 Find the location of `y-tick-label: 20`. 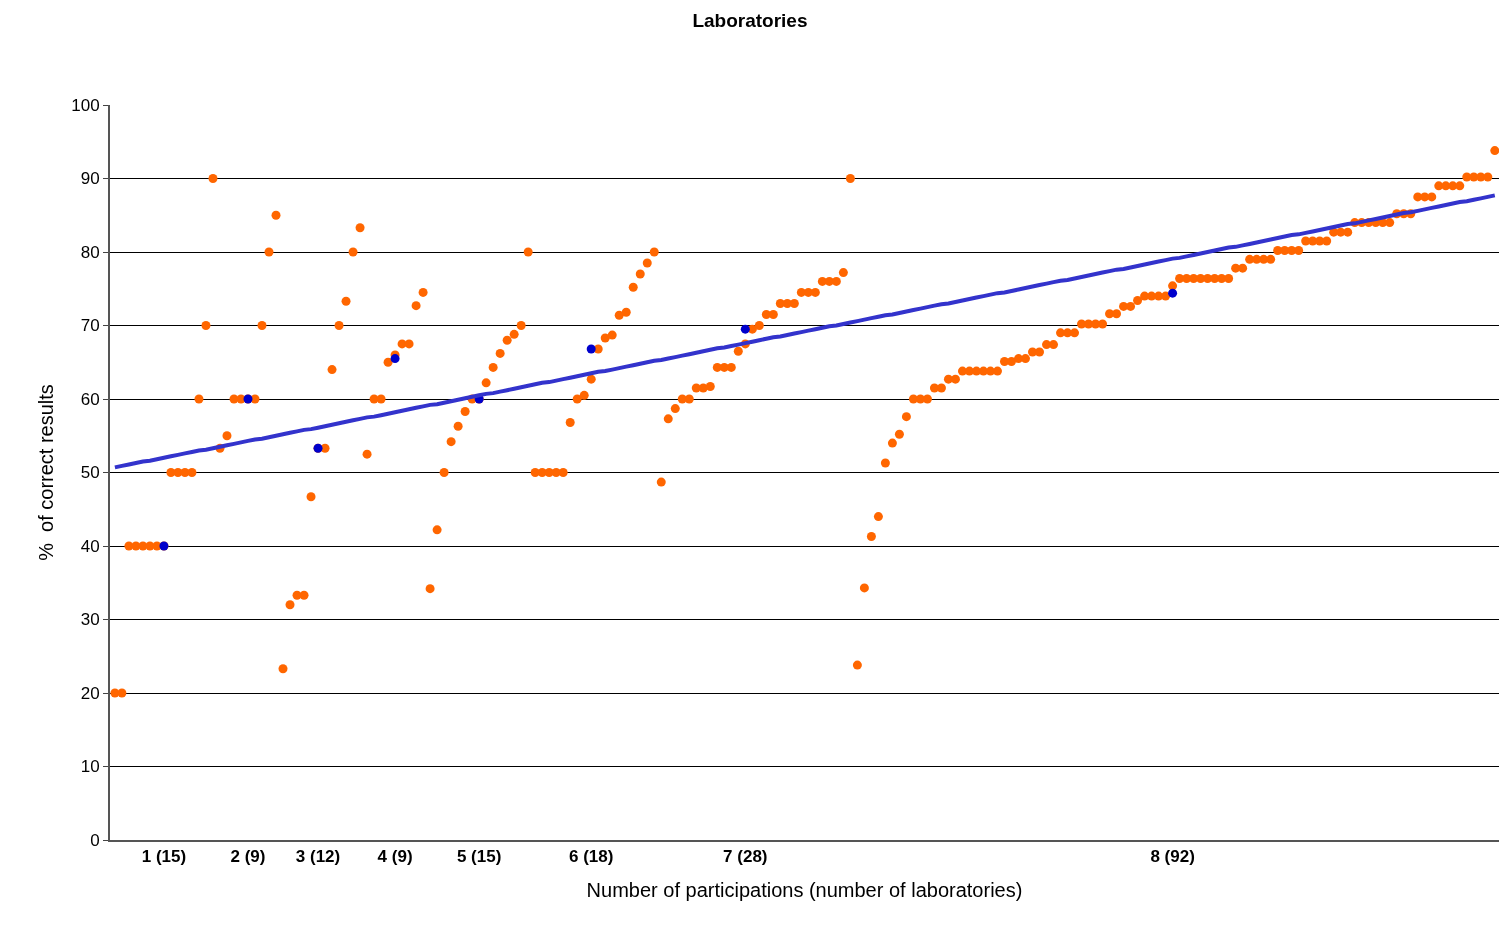

y-tick-label: 20 is located at coordinates (90, 693).